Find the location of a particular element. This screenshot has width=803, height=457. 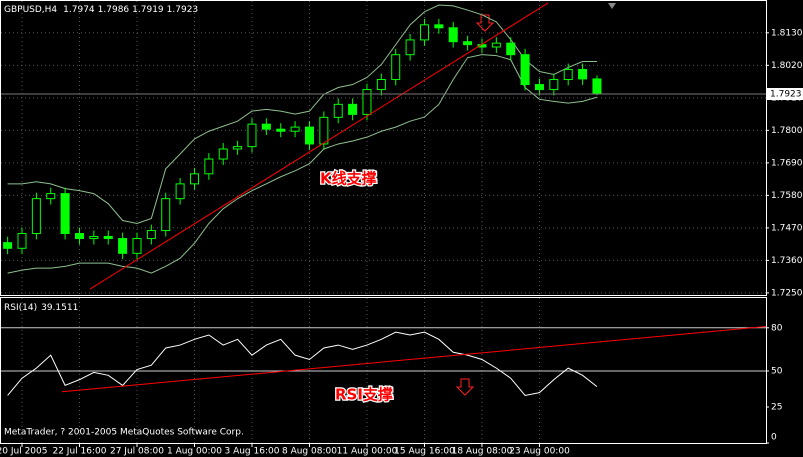

y-tick-label: 1.7470 is located at coordinates (787, 228).